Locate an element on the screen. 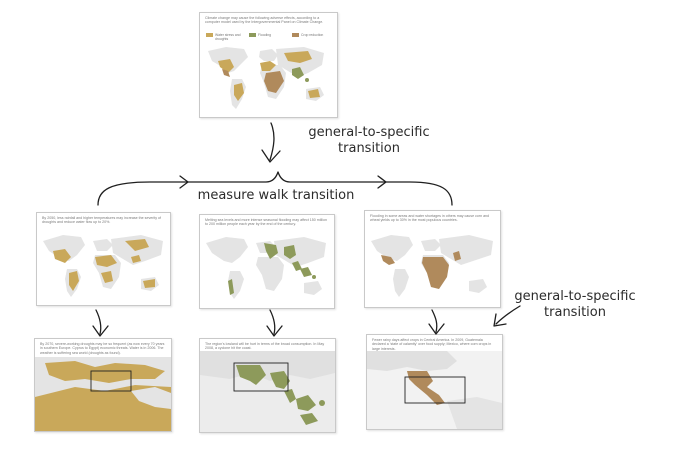 The image size is (674, 460). flooding-world-map is located at coordinates (266, 268).